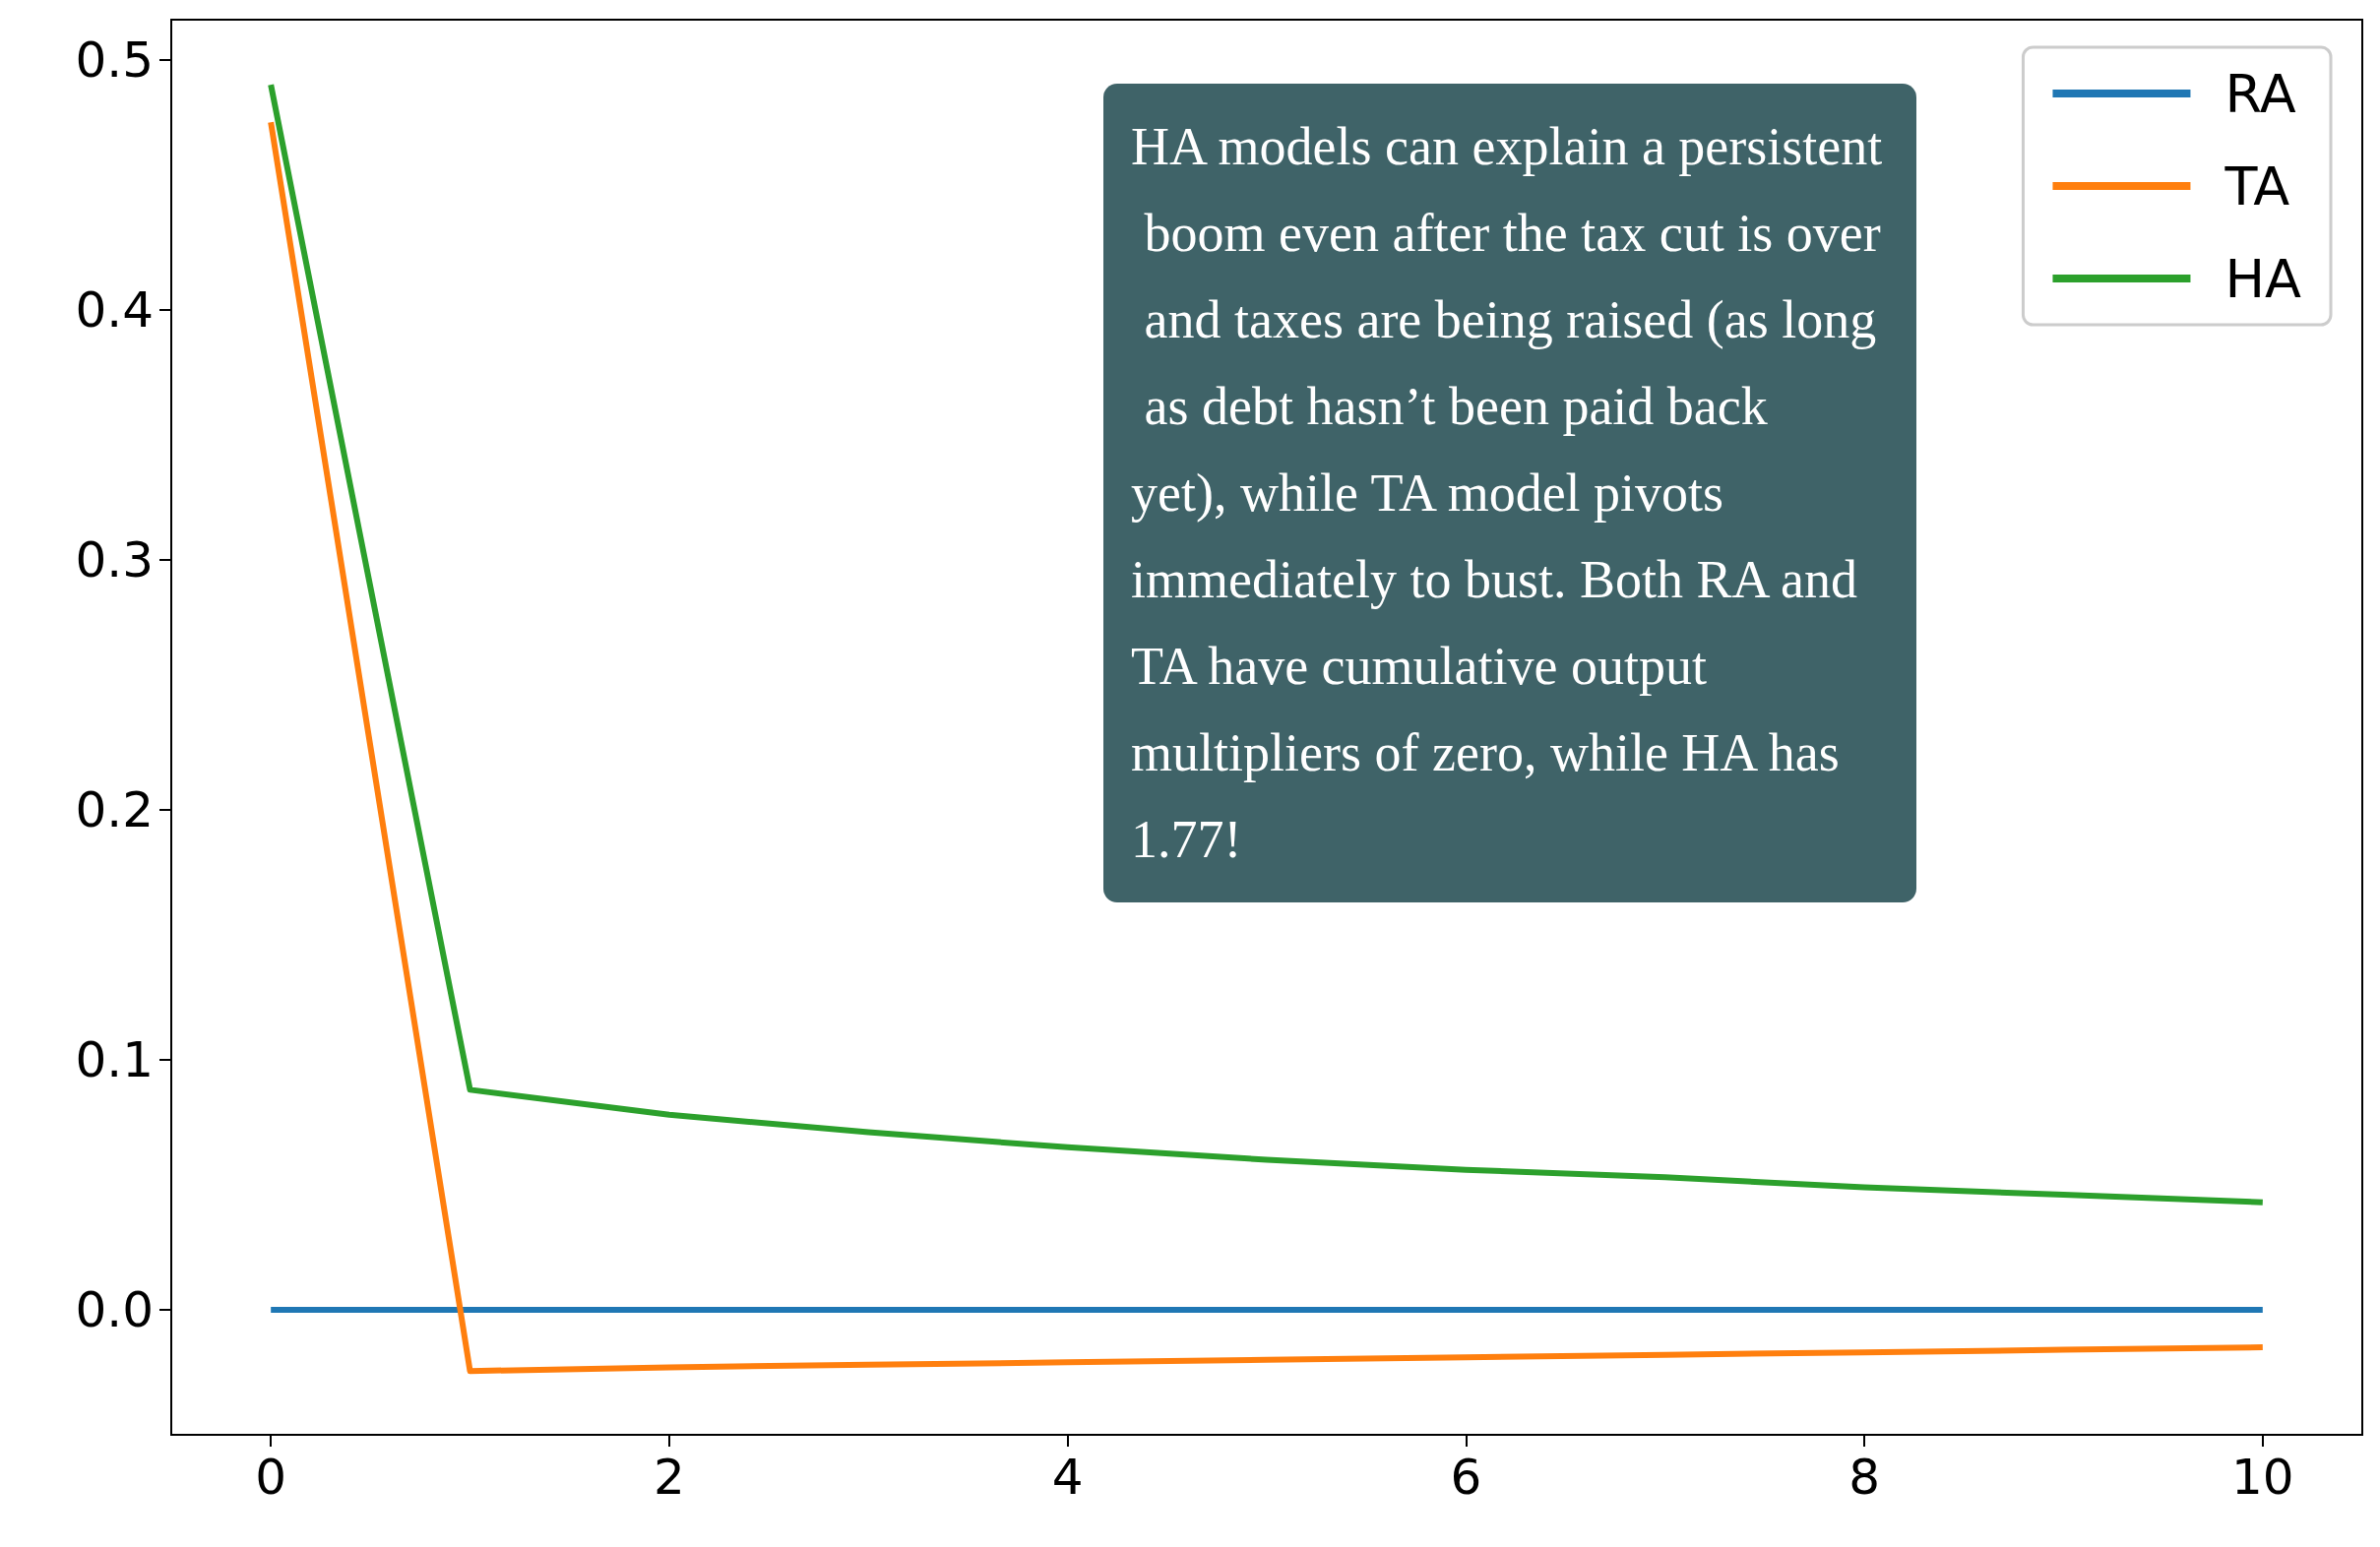  I want to click on legend-label: TA, so click(2256, 186).